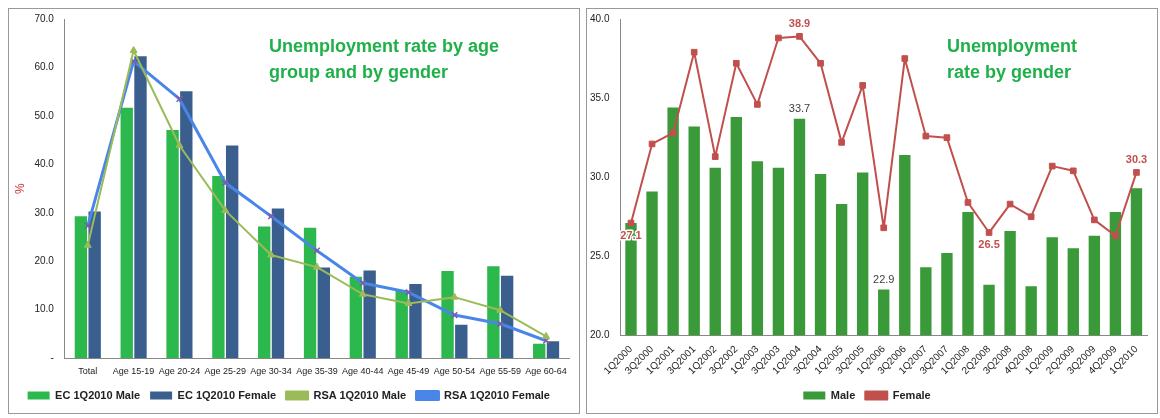 The height and width of the screenshot is (418, 1160). I want to click on y-tick-label: 35.0, so click(599, 97).